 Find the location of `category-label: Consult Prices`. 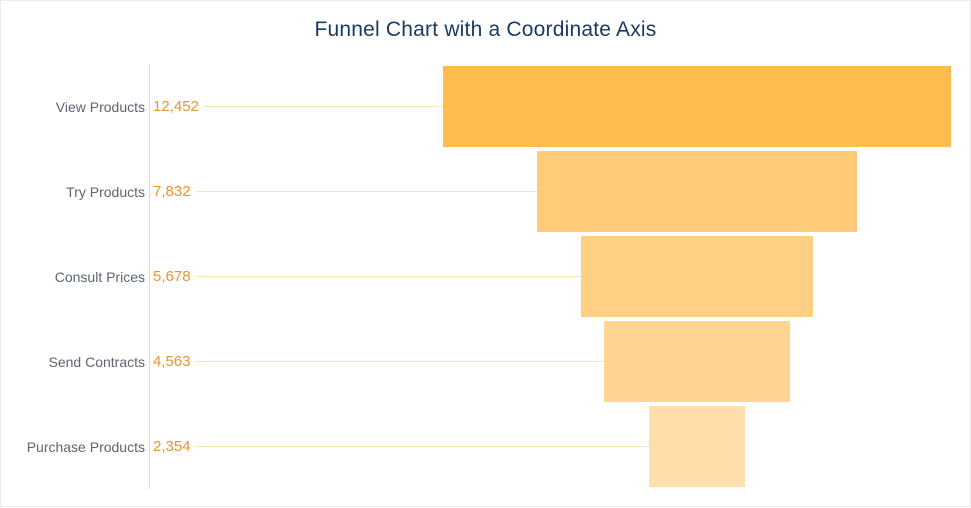

category-label: Consult Prices is located at coordinates (99, 276).